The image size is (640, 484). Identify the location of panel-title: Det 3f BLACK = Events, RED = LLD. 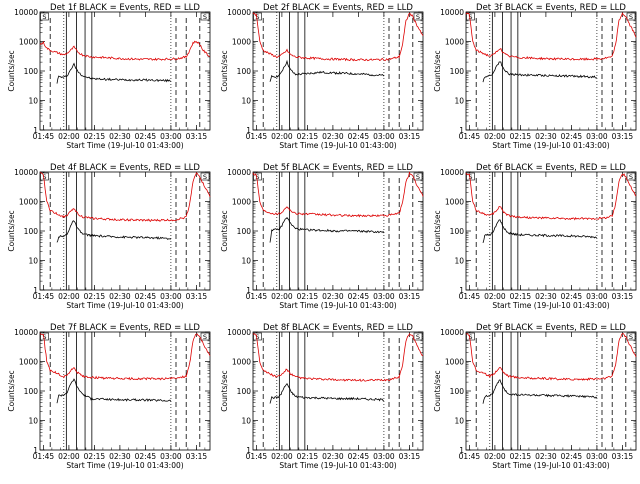
(551, 8).